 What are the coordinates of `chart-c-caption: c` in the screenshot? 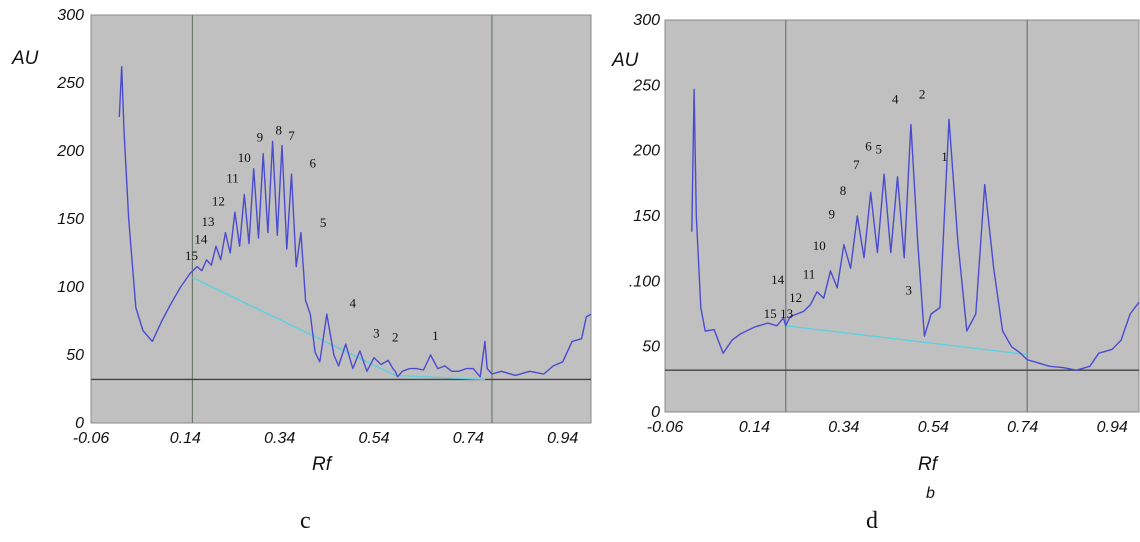 It's located at (305, 521).